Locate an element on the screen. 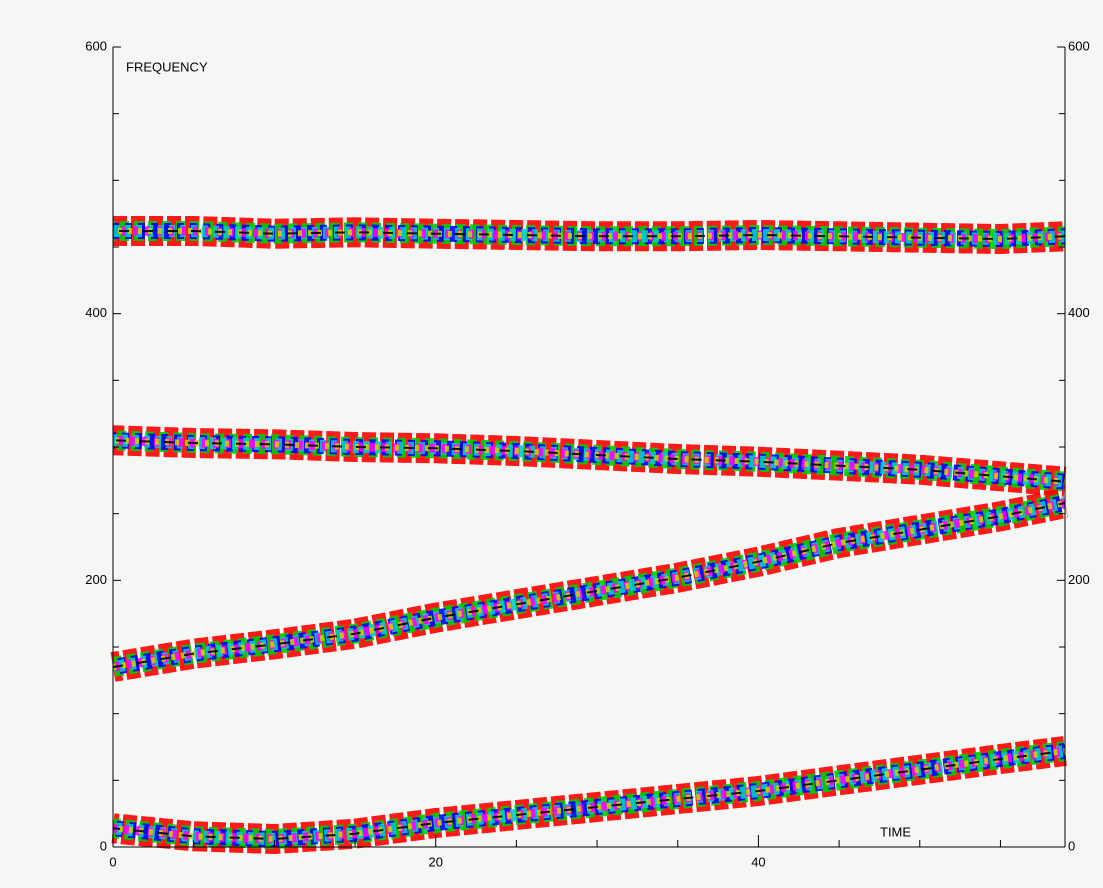  y2-tick-label: 0 is located at coordinates (1071, 845).